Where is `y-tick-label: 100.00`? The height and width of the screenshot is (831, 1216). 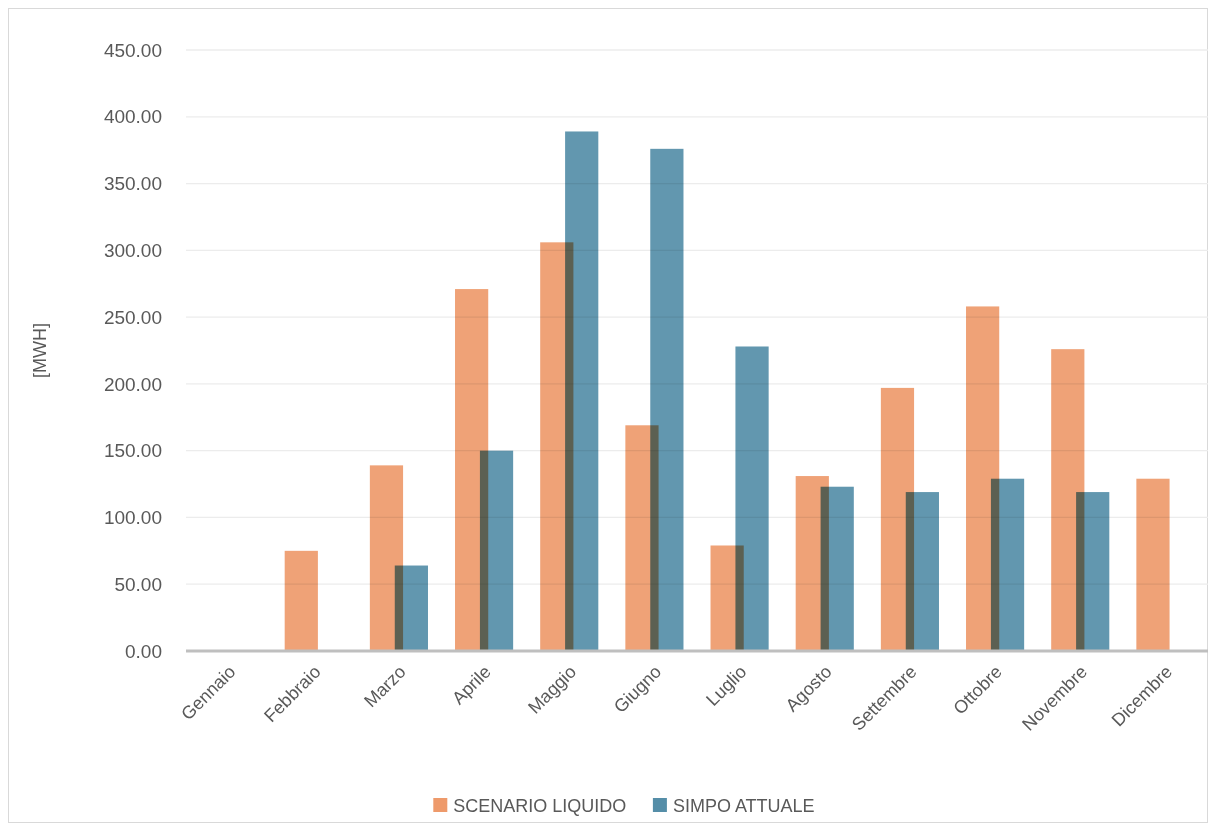
y-tick-label: 100.00 is located at coordinates (132, 518).